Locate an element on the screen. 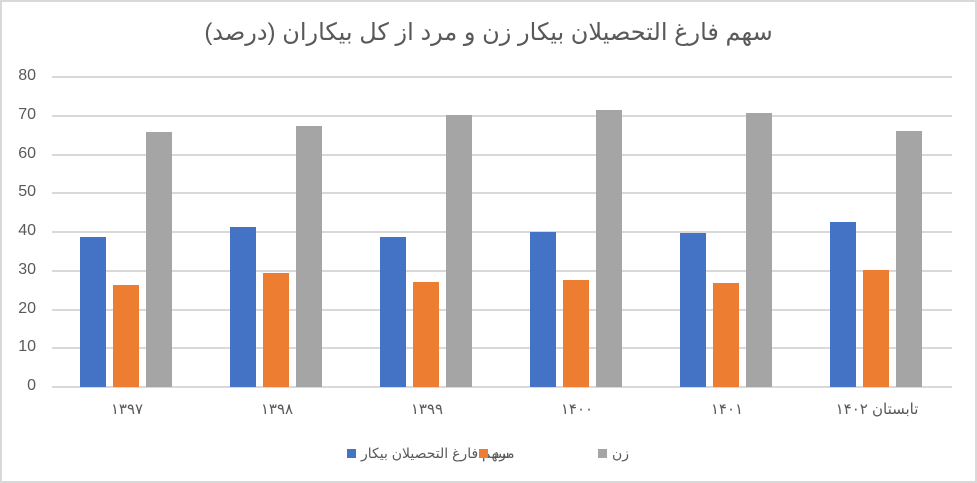  y-tick-label: 70 is located at coordinates (27, 114).